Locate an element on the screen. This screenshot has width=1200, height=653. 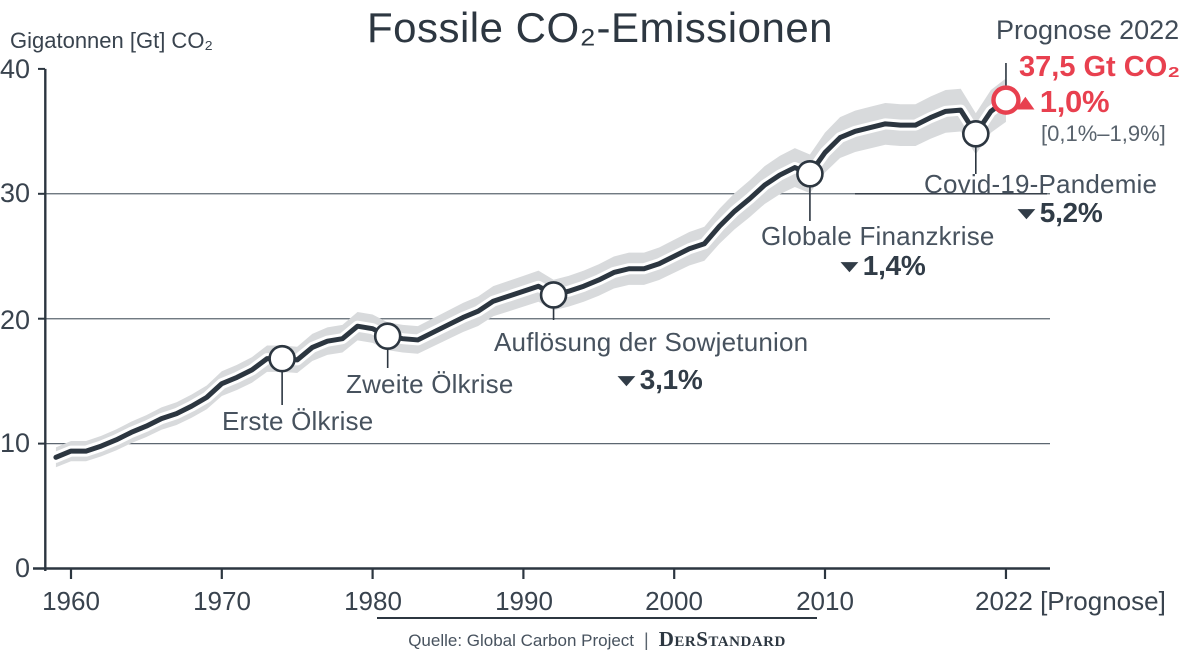
annotation-erste-oelkrise: Erste Ölkrise is located at coordinates (298, 421).